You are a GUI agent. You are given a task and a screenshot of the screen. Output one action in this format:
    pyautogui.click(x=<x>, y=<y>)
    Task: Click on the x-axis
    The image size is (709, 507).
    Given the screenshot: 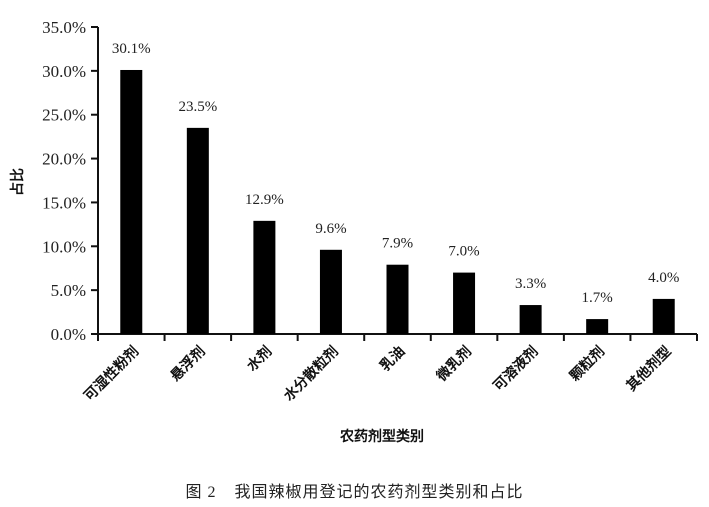 What is the action you would take?
    pyautogui.click(x=397, y=337)
    